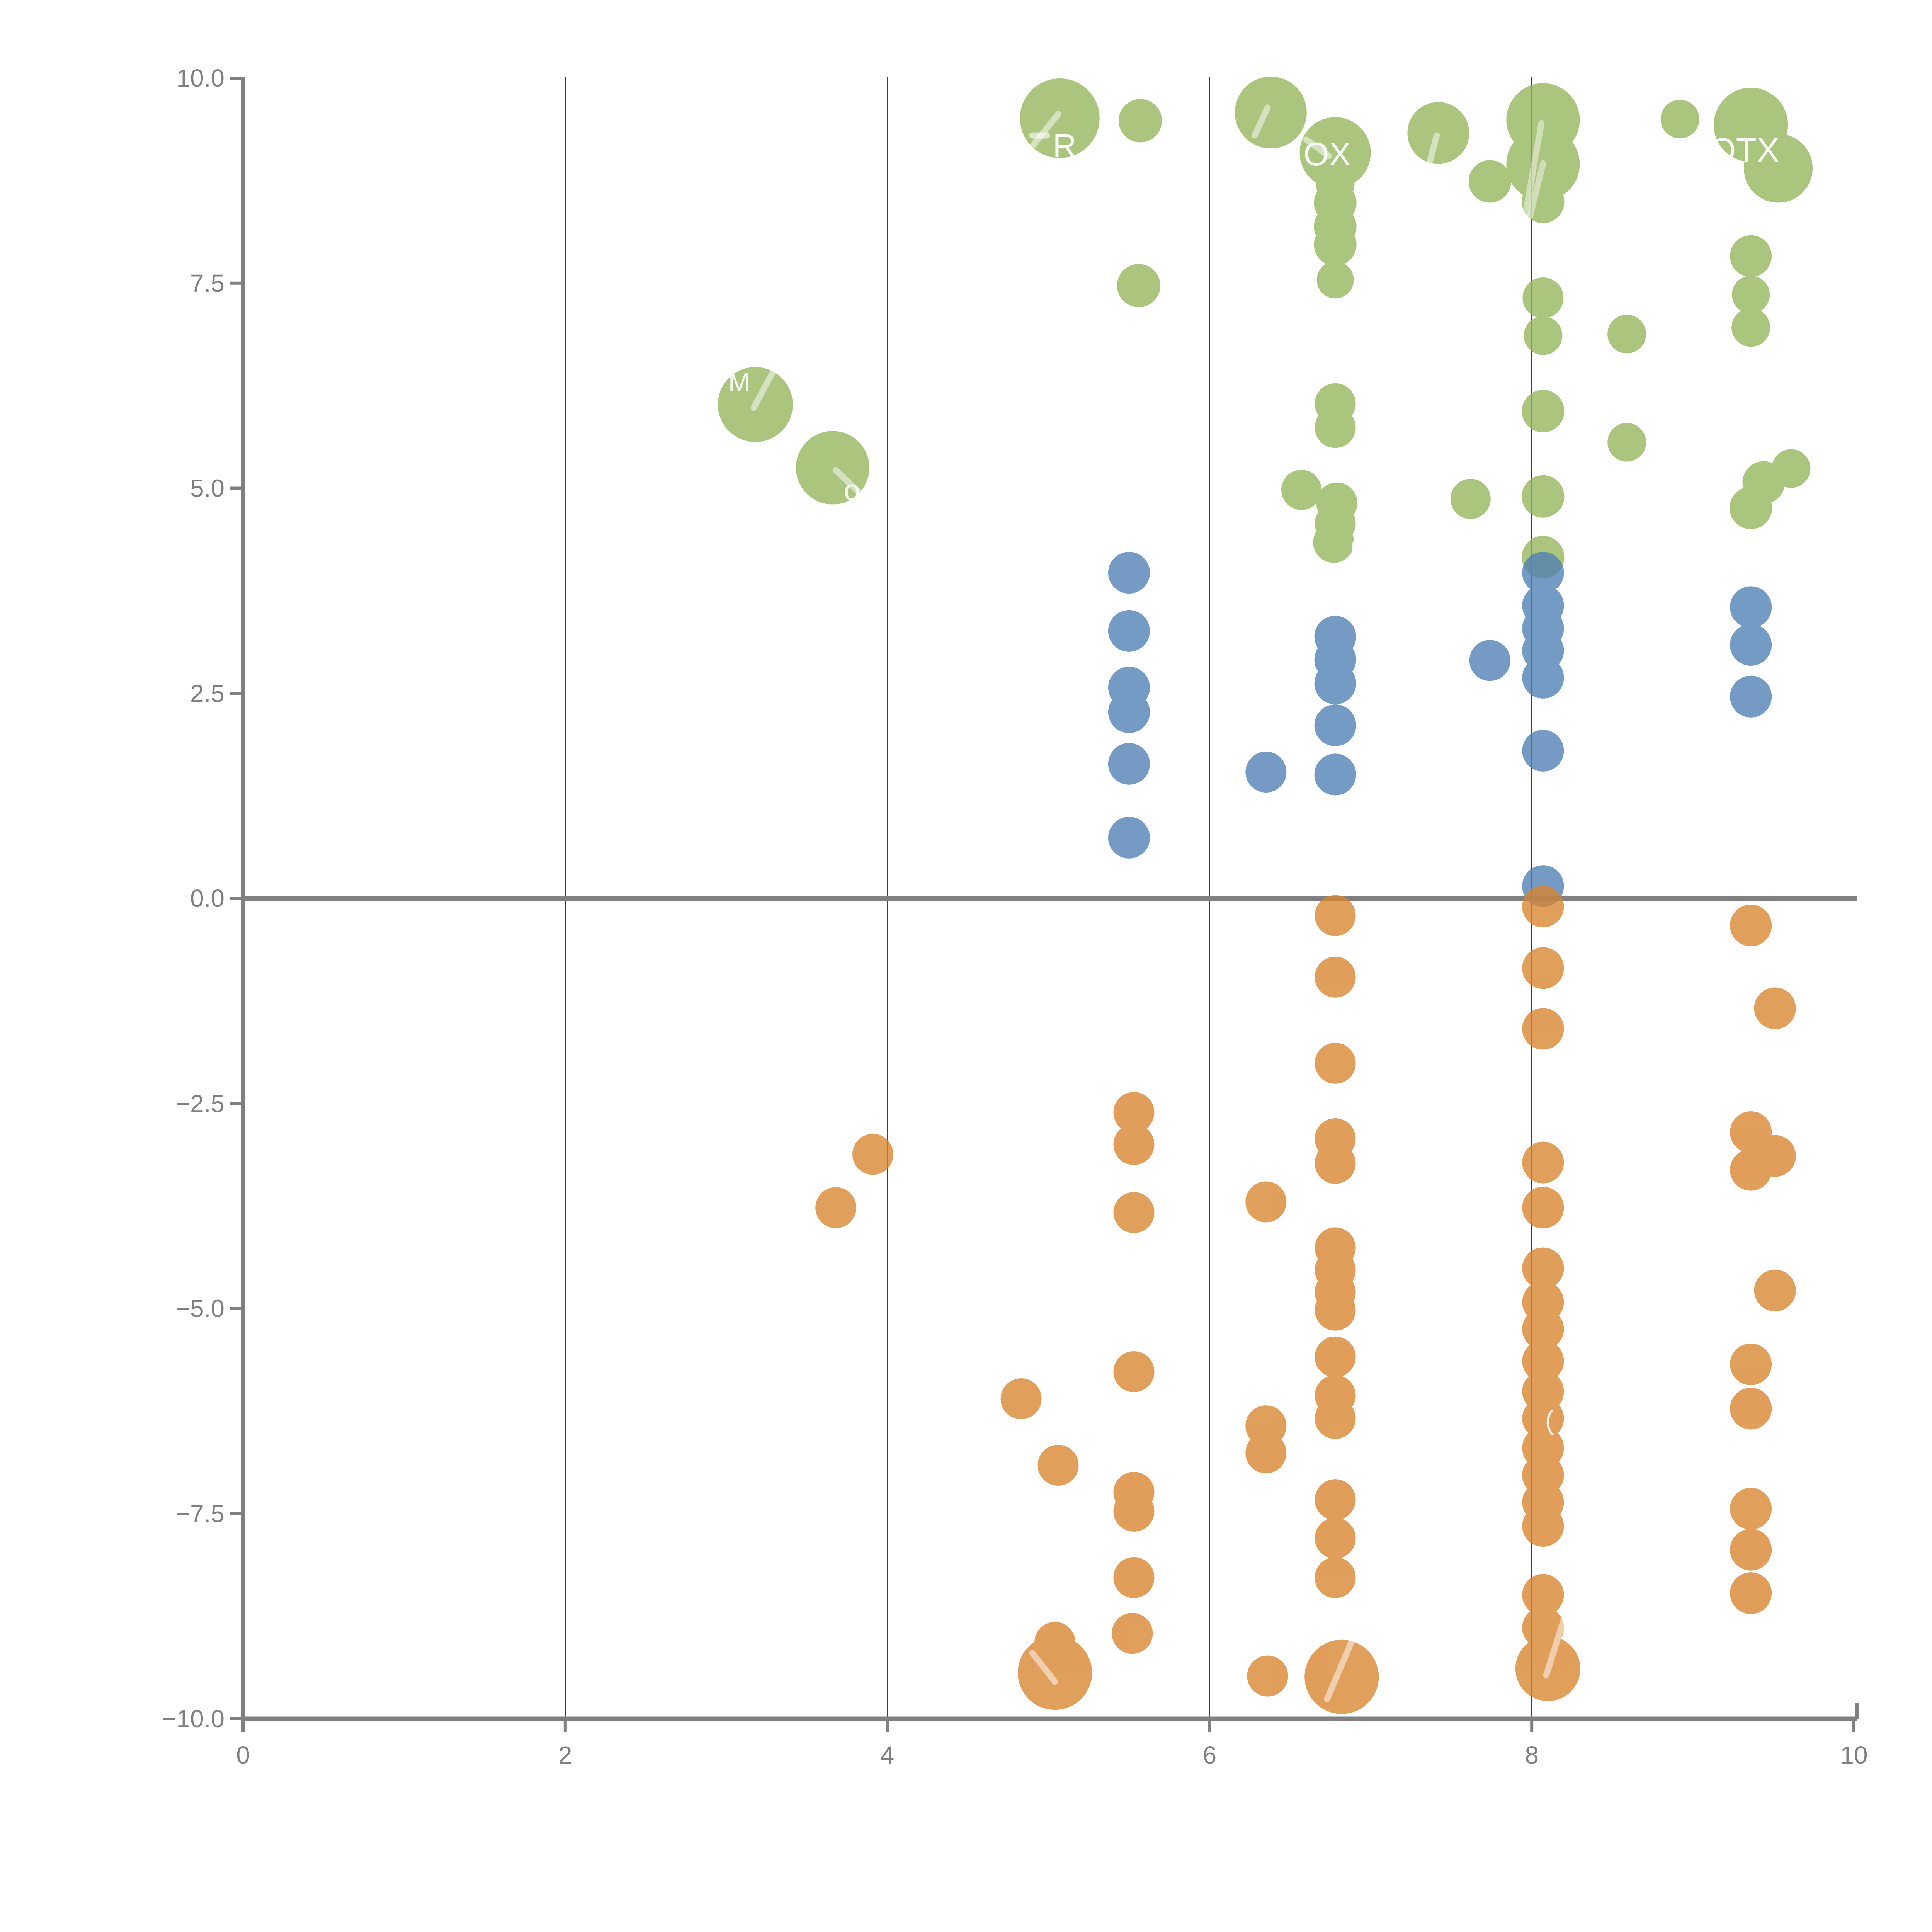 Image resolution: width=1932 pixels, height=1932 pixels. Describe the element at coordinates (1221, 318) in the screenshot. I see `bubble-label: 7` at that location.